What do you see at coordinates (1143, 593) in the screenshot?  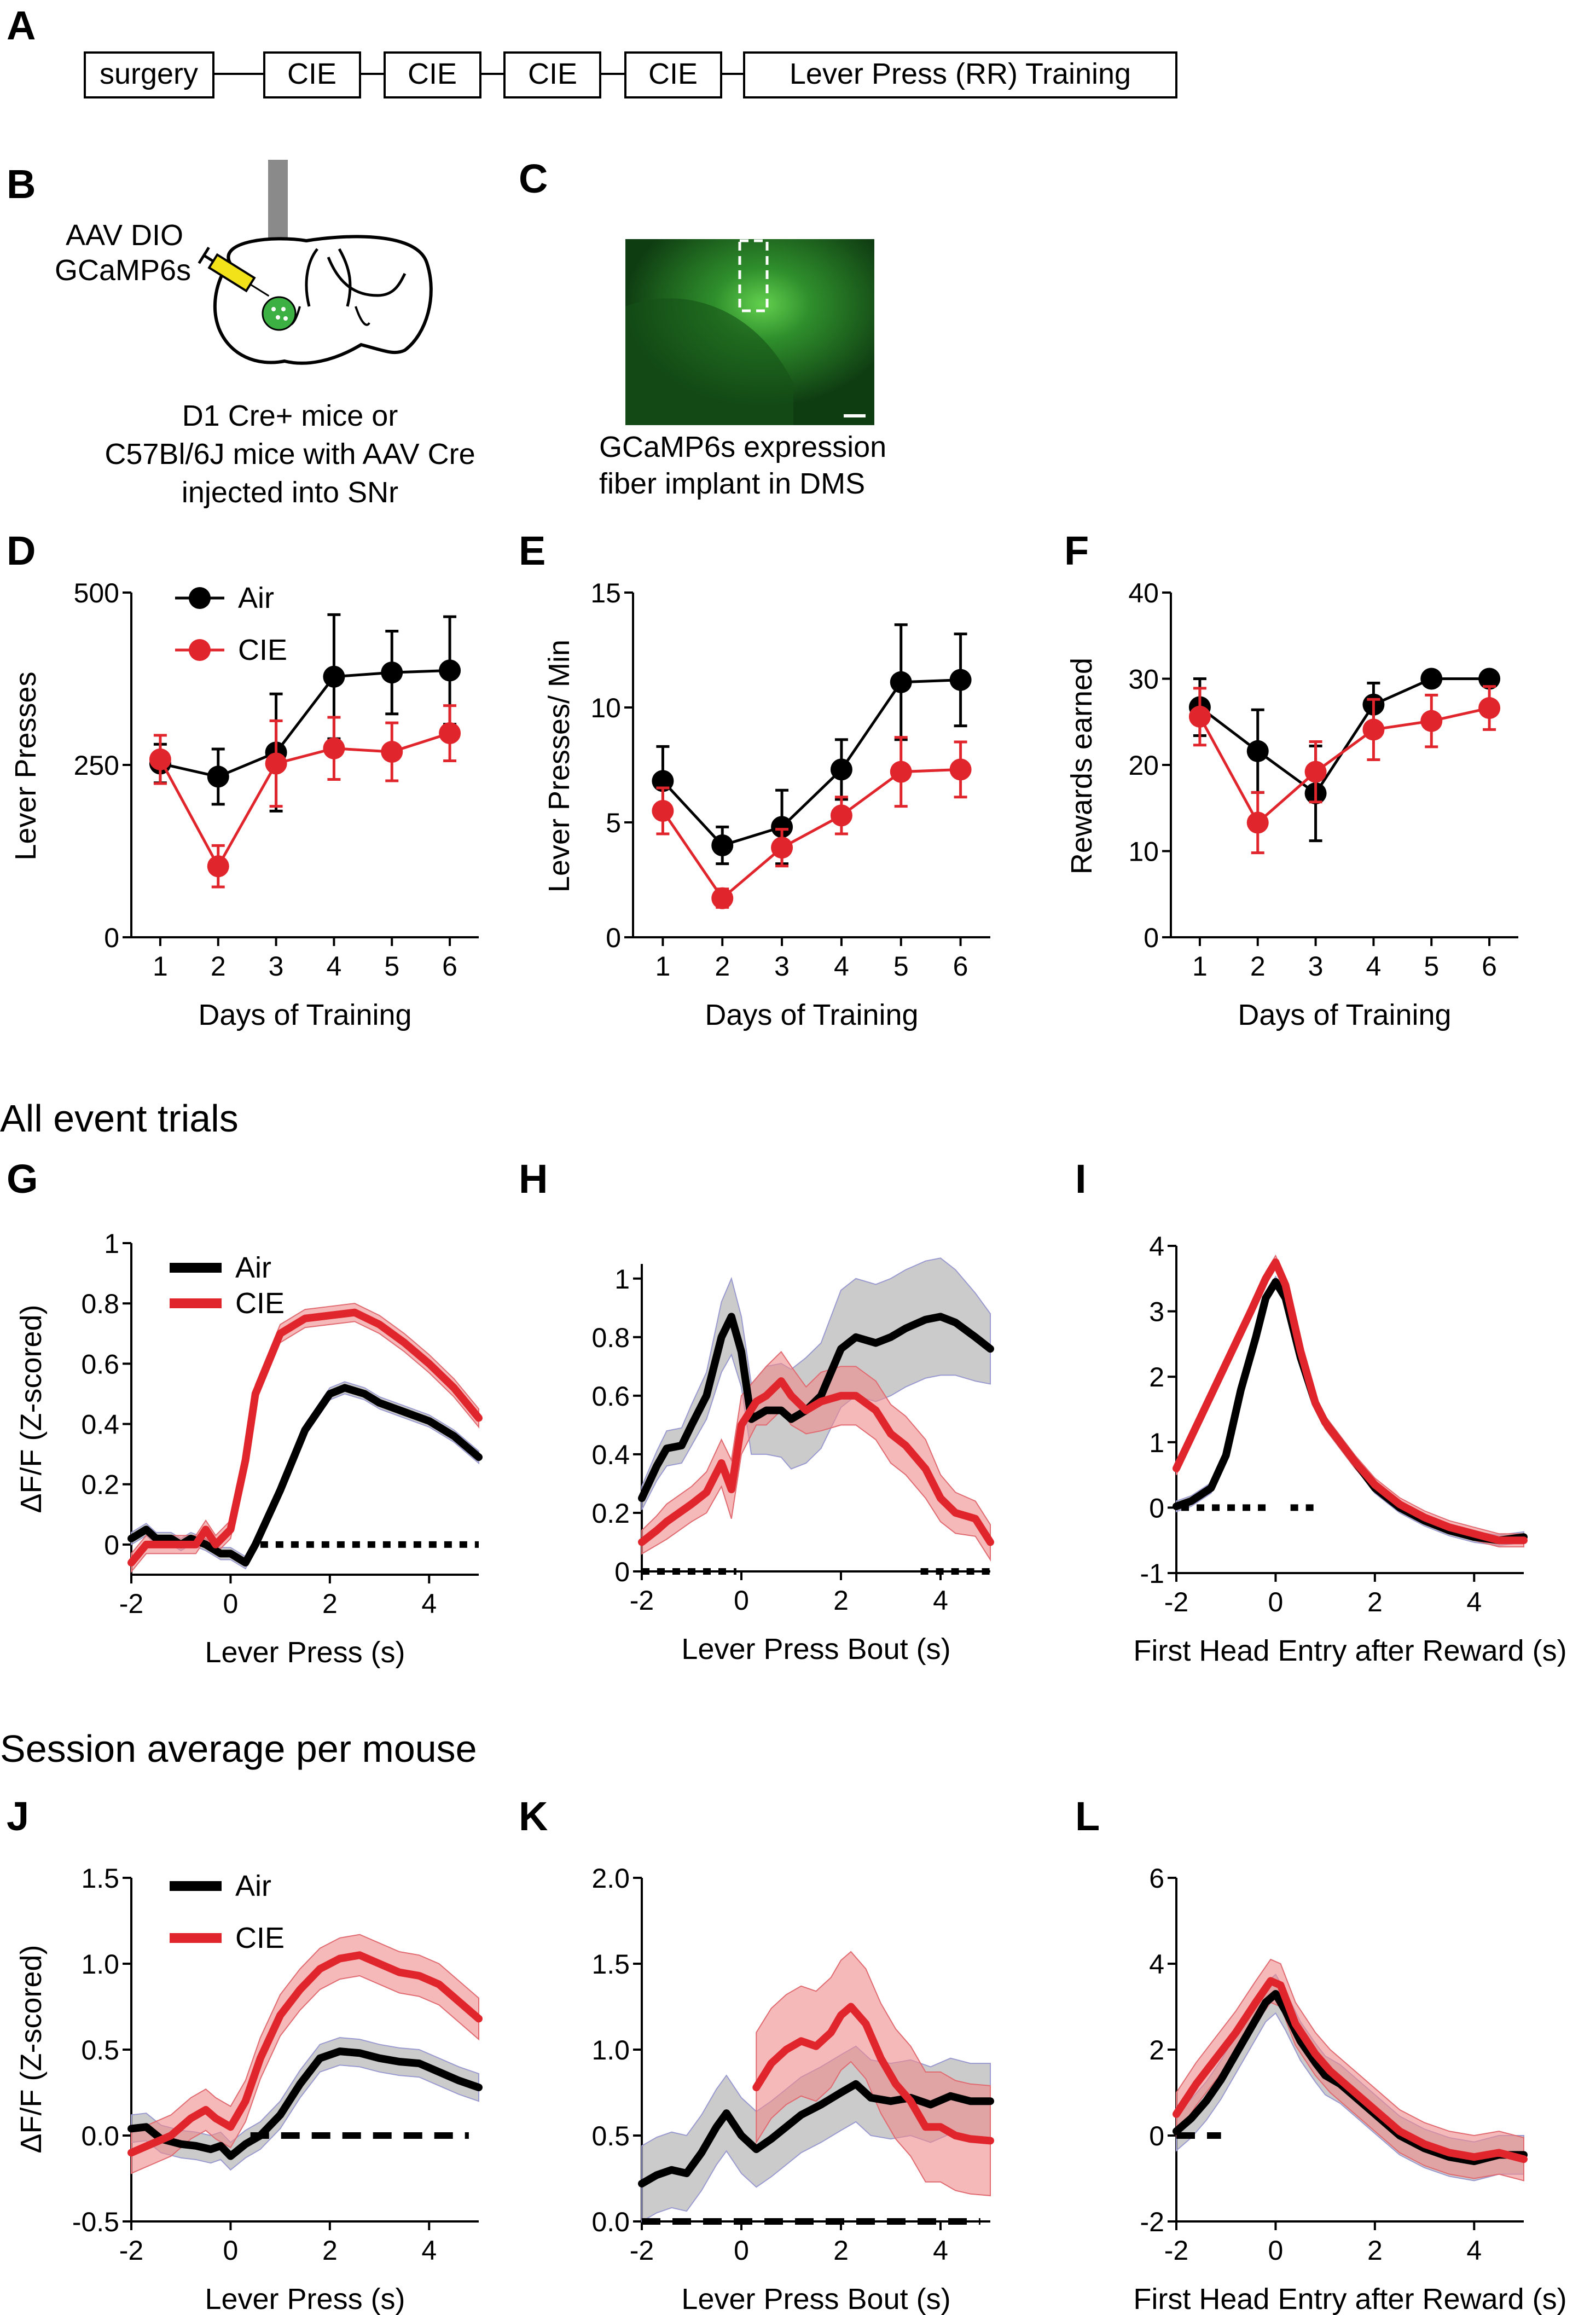 I see `y-tick-label: 40` at bounding box center [1143, 593].